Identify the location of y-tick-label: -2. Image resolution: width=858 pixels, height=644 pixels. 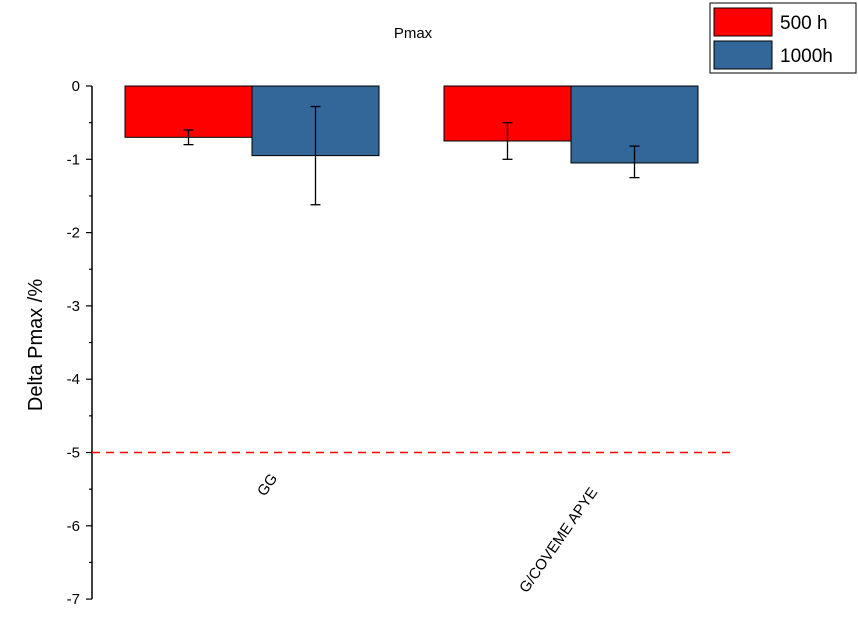
(73, 233).